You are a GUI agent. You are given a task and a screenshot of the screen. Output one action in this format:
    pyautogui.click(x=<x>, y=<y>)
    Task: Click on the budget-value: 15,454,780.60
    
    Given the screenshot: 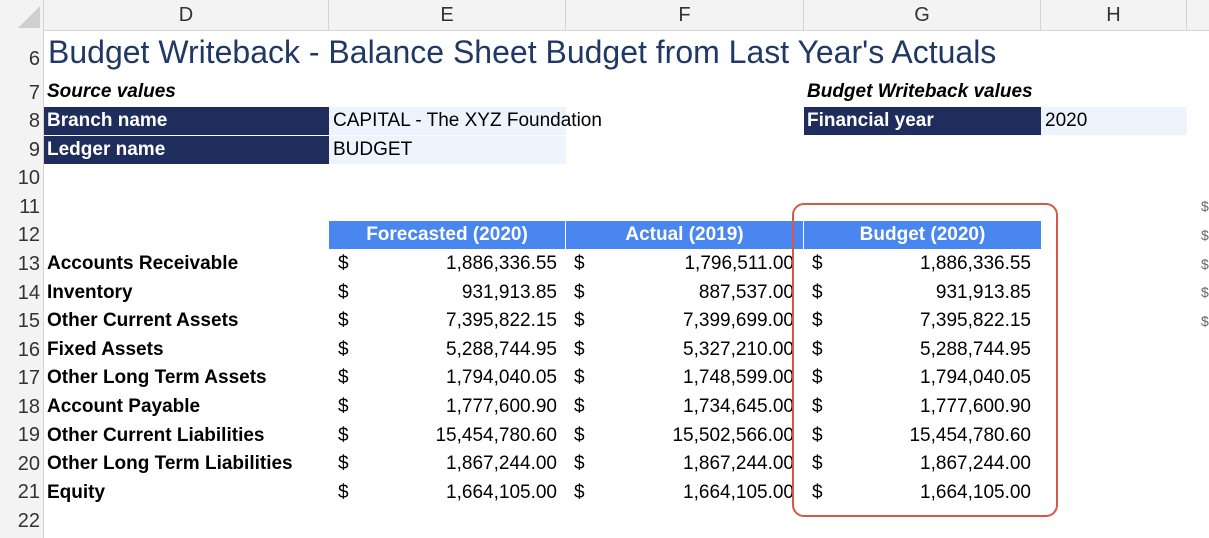 What is the action you would take?
    pyautogui.click(x=970, y=435)
    